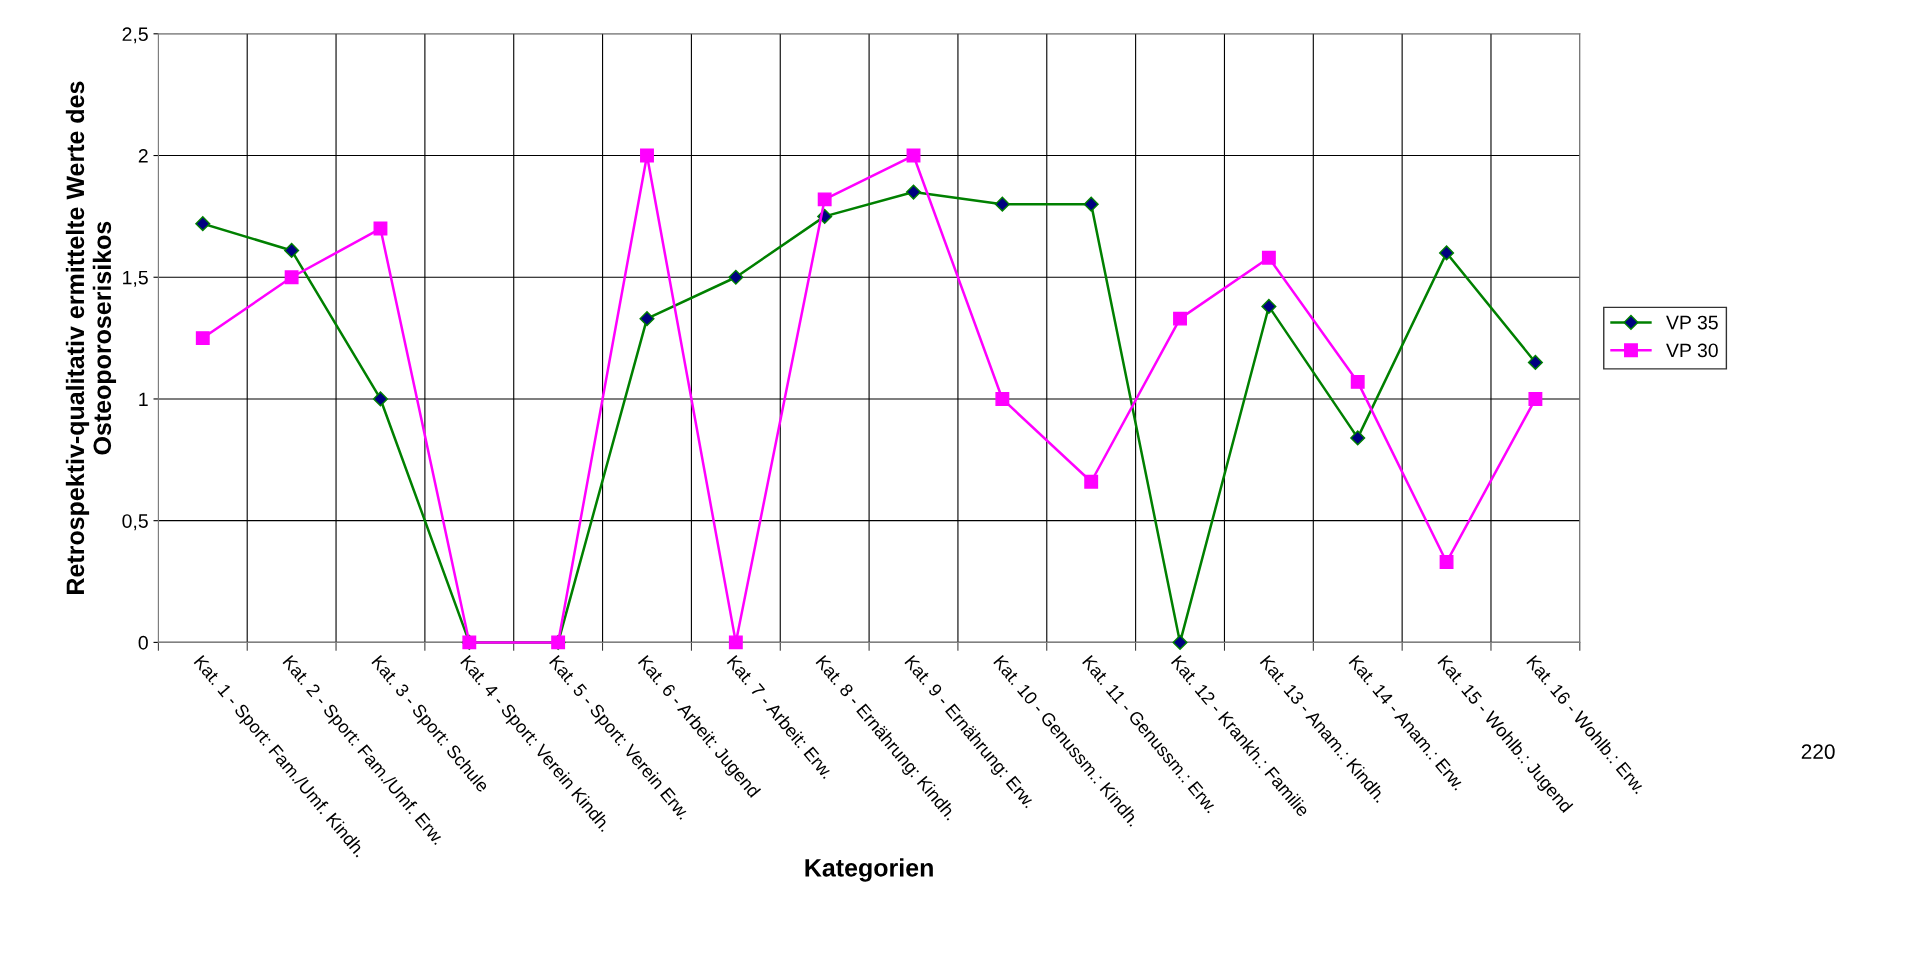 The height and width of the screenshot is (966, 1908). What do you see at coordinates (135, 522) in the screenshot?
I see `y-tick-label: 0,5` at bounding box center [135, 522].